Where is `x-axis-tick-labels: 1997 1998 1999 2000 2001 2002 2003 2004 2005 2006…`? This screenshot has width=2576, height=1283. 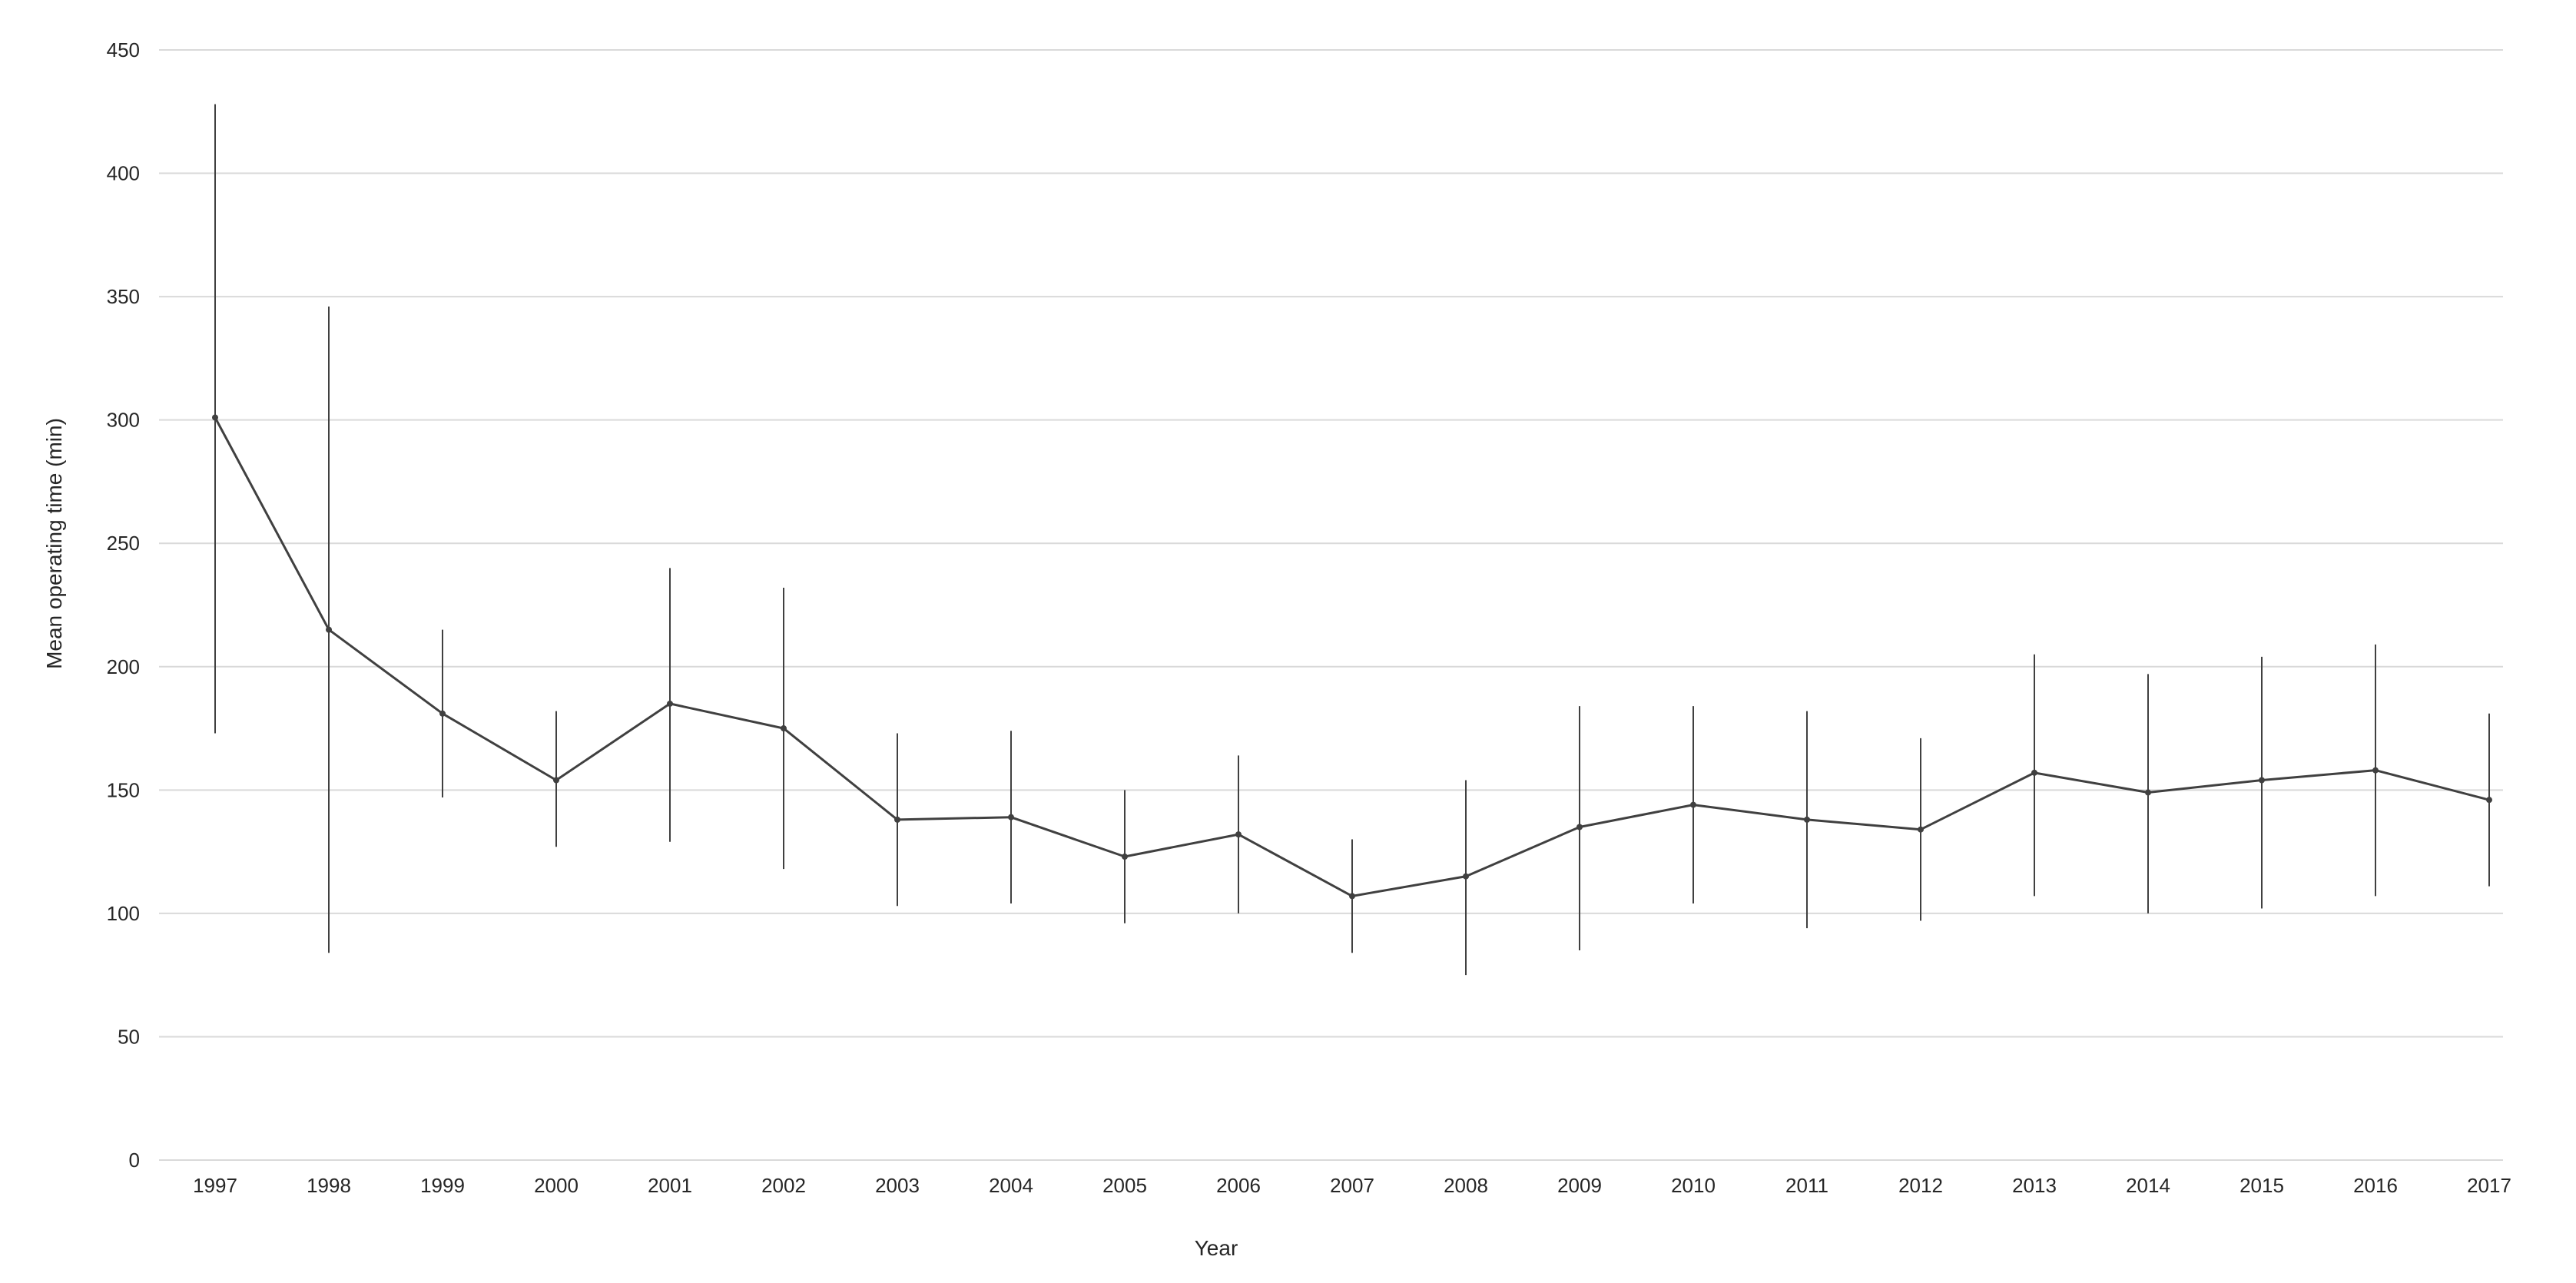 x-axis-tick-labels: 1997 1998 1999 2000 2001 2002 2003 2004 2005 2006… is located at coordinates (1352, 1186).